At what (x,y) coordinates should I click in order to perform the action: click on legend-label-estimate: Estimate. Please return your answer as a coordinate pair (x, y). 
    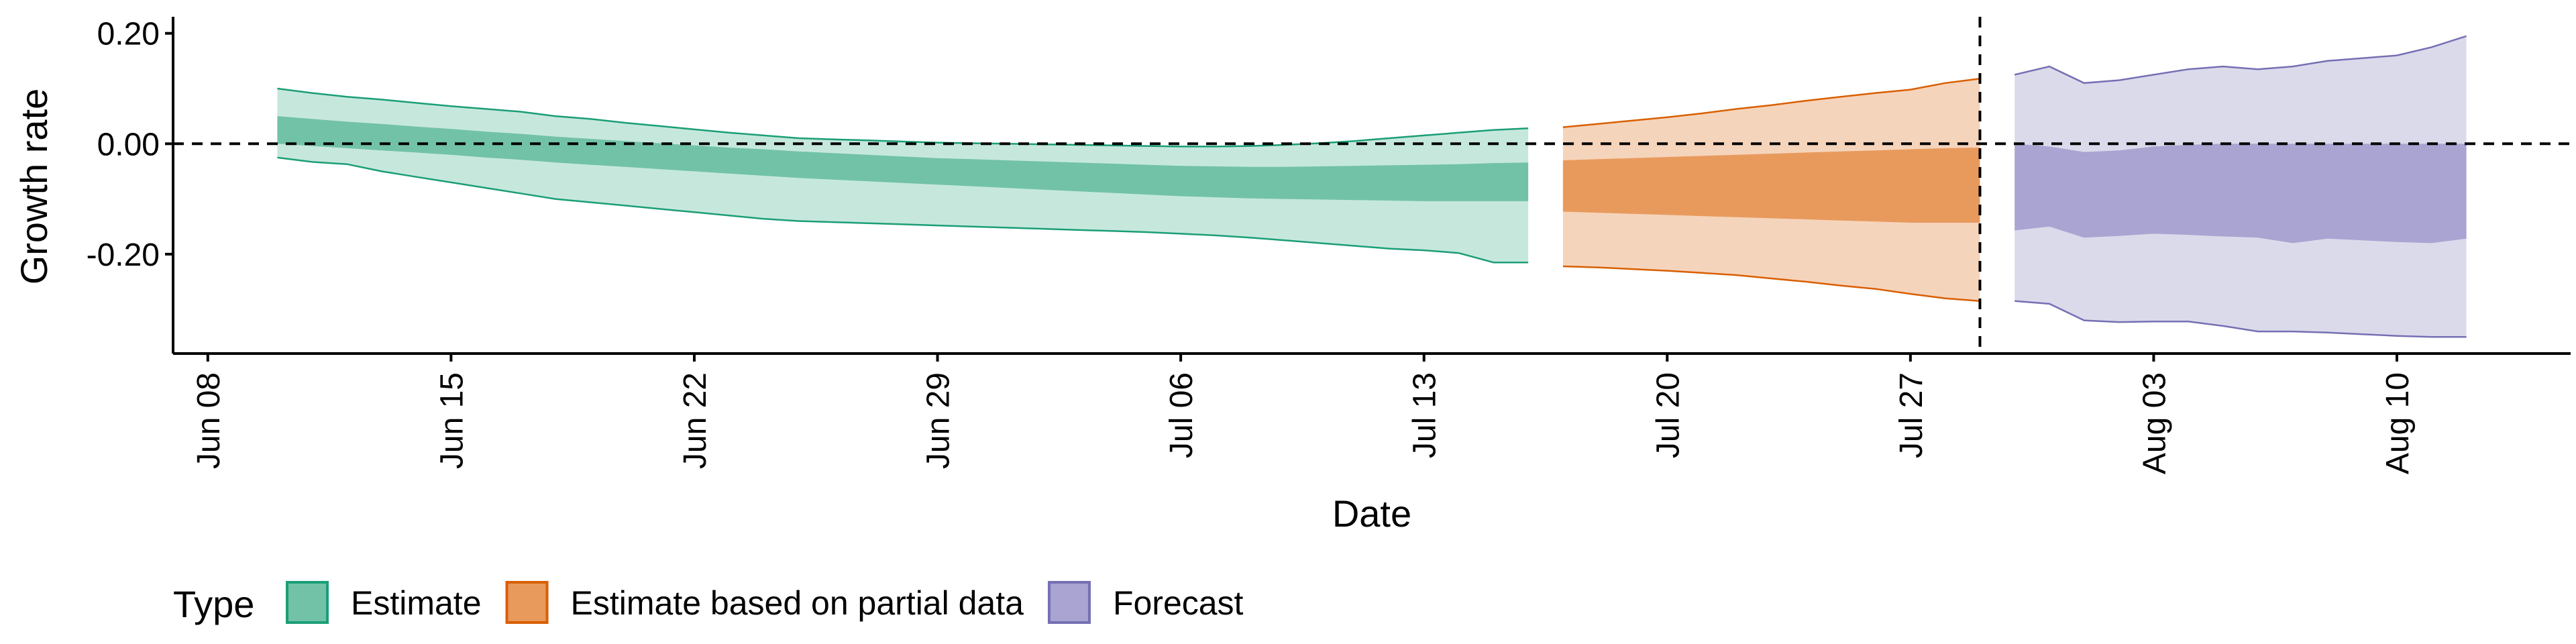
    Looking at the image, I should click on (416, 603).